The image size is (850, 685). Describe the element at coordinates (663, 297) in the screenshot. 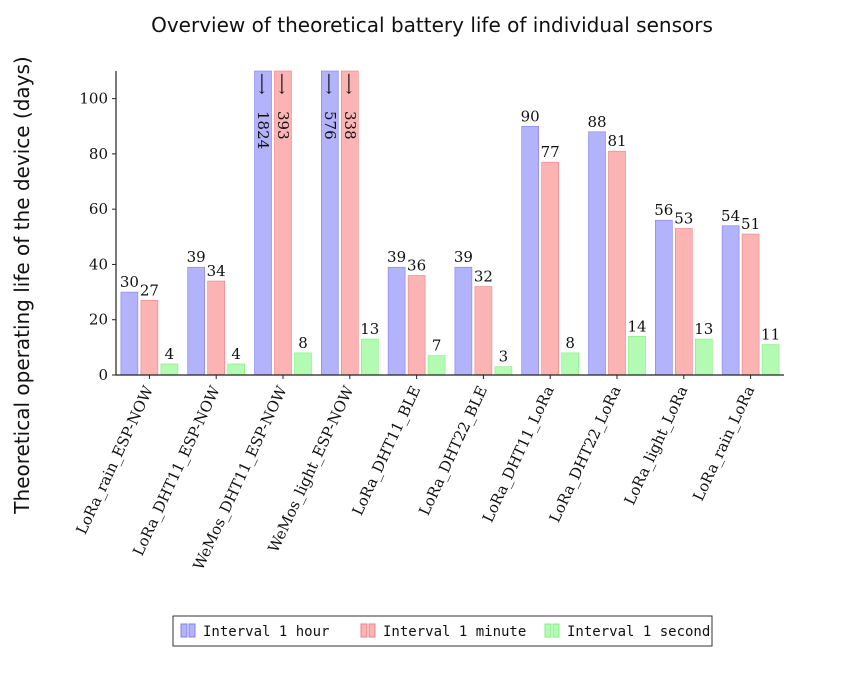

I see `bar-lora-light-lora-interval-1-hour` at that location.